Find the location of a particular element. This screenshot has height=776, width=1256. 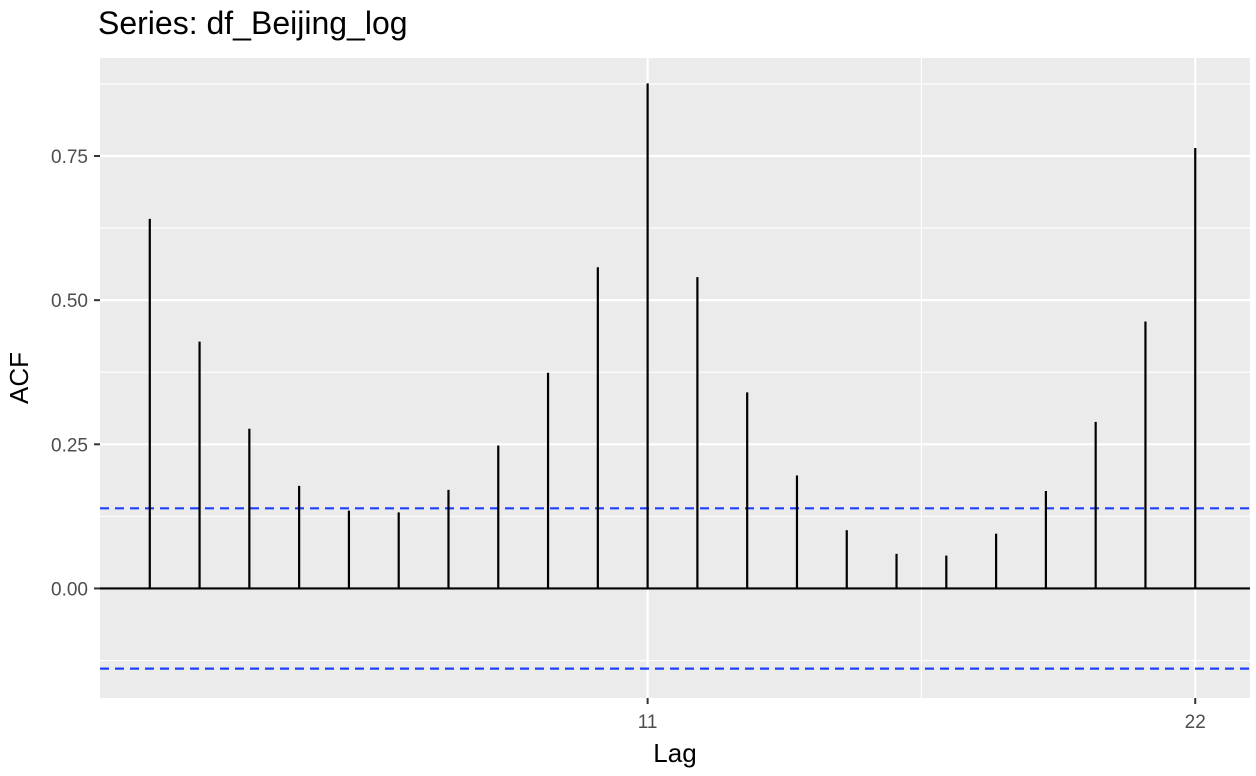

x-axis-title: Lag is located at coordinates (674, 753).